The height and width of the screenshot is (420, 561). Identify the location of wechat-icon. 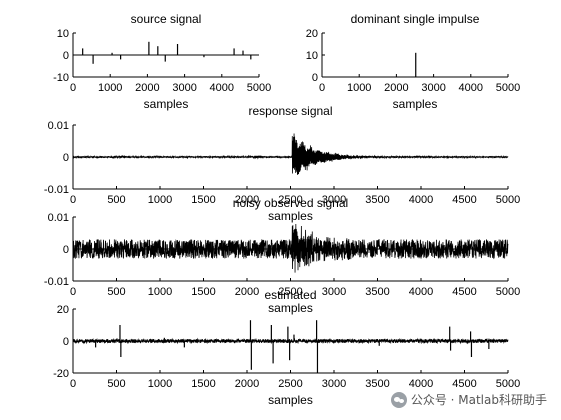
(398, 399).